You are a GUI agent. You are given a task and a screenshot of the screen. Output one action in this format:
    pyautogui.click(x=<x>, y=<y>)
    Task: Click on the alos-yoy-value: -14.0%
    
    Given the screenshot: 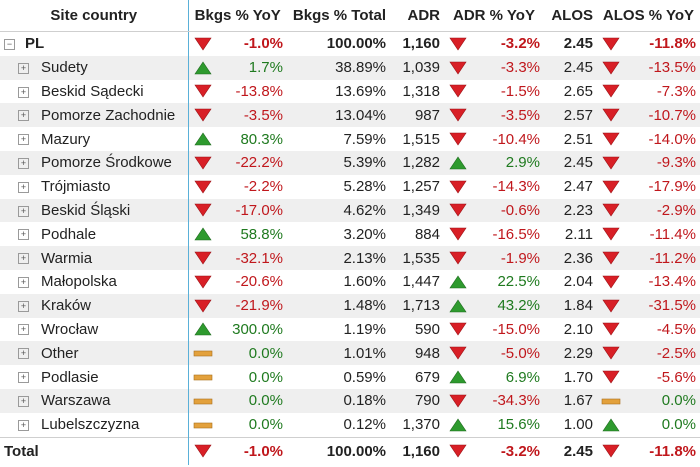 What is the action you would take?
    pyautogui.click(x=672, y=139)
    